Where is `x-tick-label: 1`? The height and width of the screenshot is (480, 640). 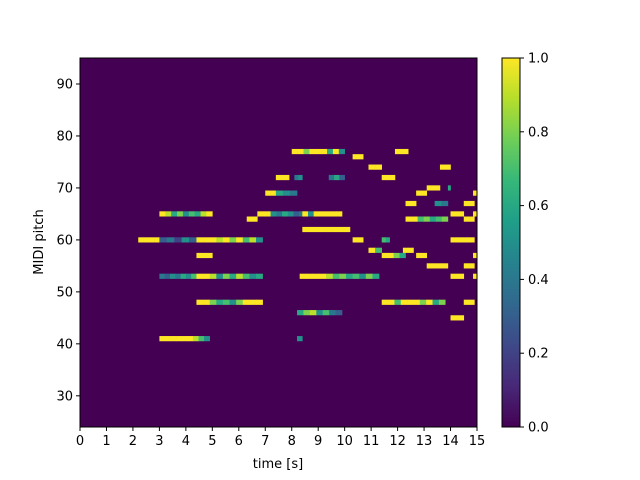
x-tick-label: 1 is located at coordinates (106, 441).